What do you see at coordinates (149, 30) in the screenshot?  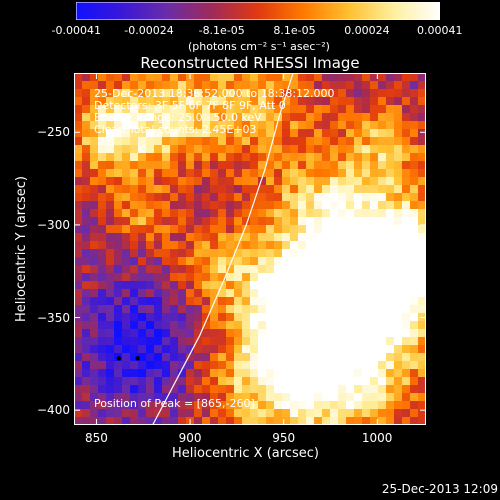 I see `colorbar-tick-label: -0.00024` at bounding box center [149, 30].